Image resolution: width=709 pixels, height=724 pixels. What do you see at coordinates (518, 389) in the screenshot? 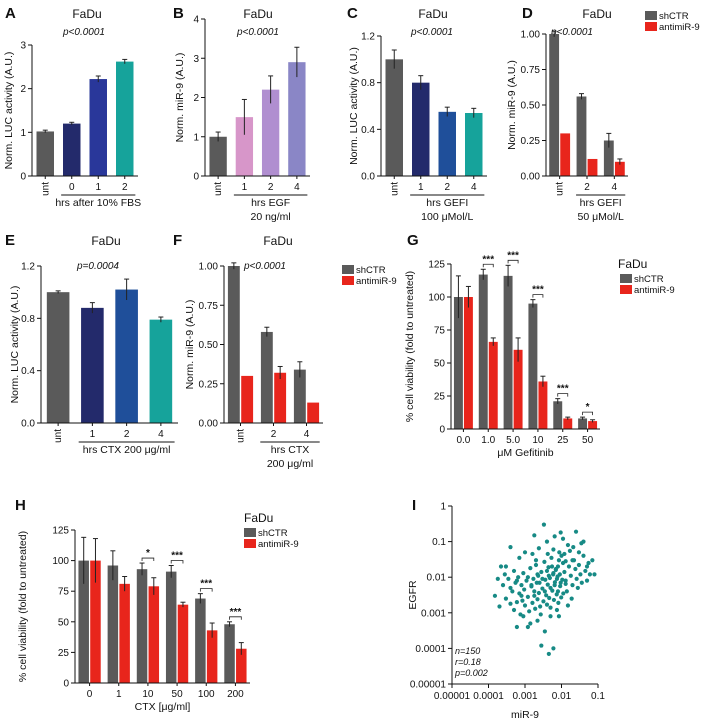
I see `bar-antimiR-9-5.0` at bounding box center [518, 389].